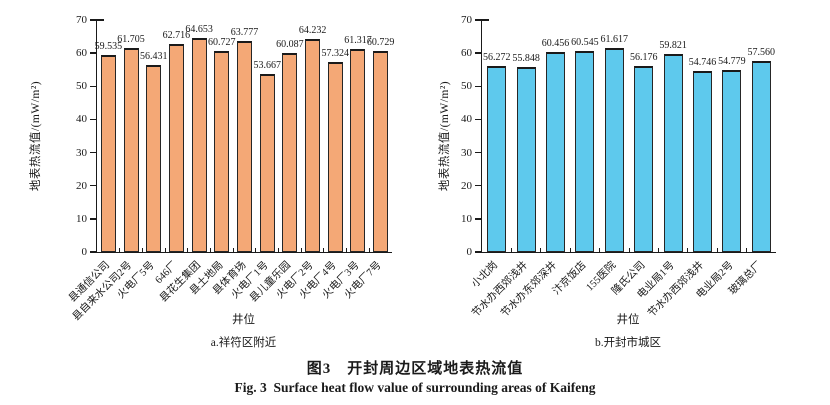 The image size is (830, 405). I want to click on bar-value-label: 59.821, so click(673, 45).